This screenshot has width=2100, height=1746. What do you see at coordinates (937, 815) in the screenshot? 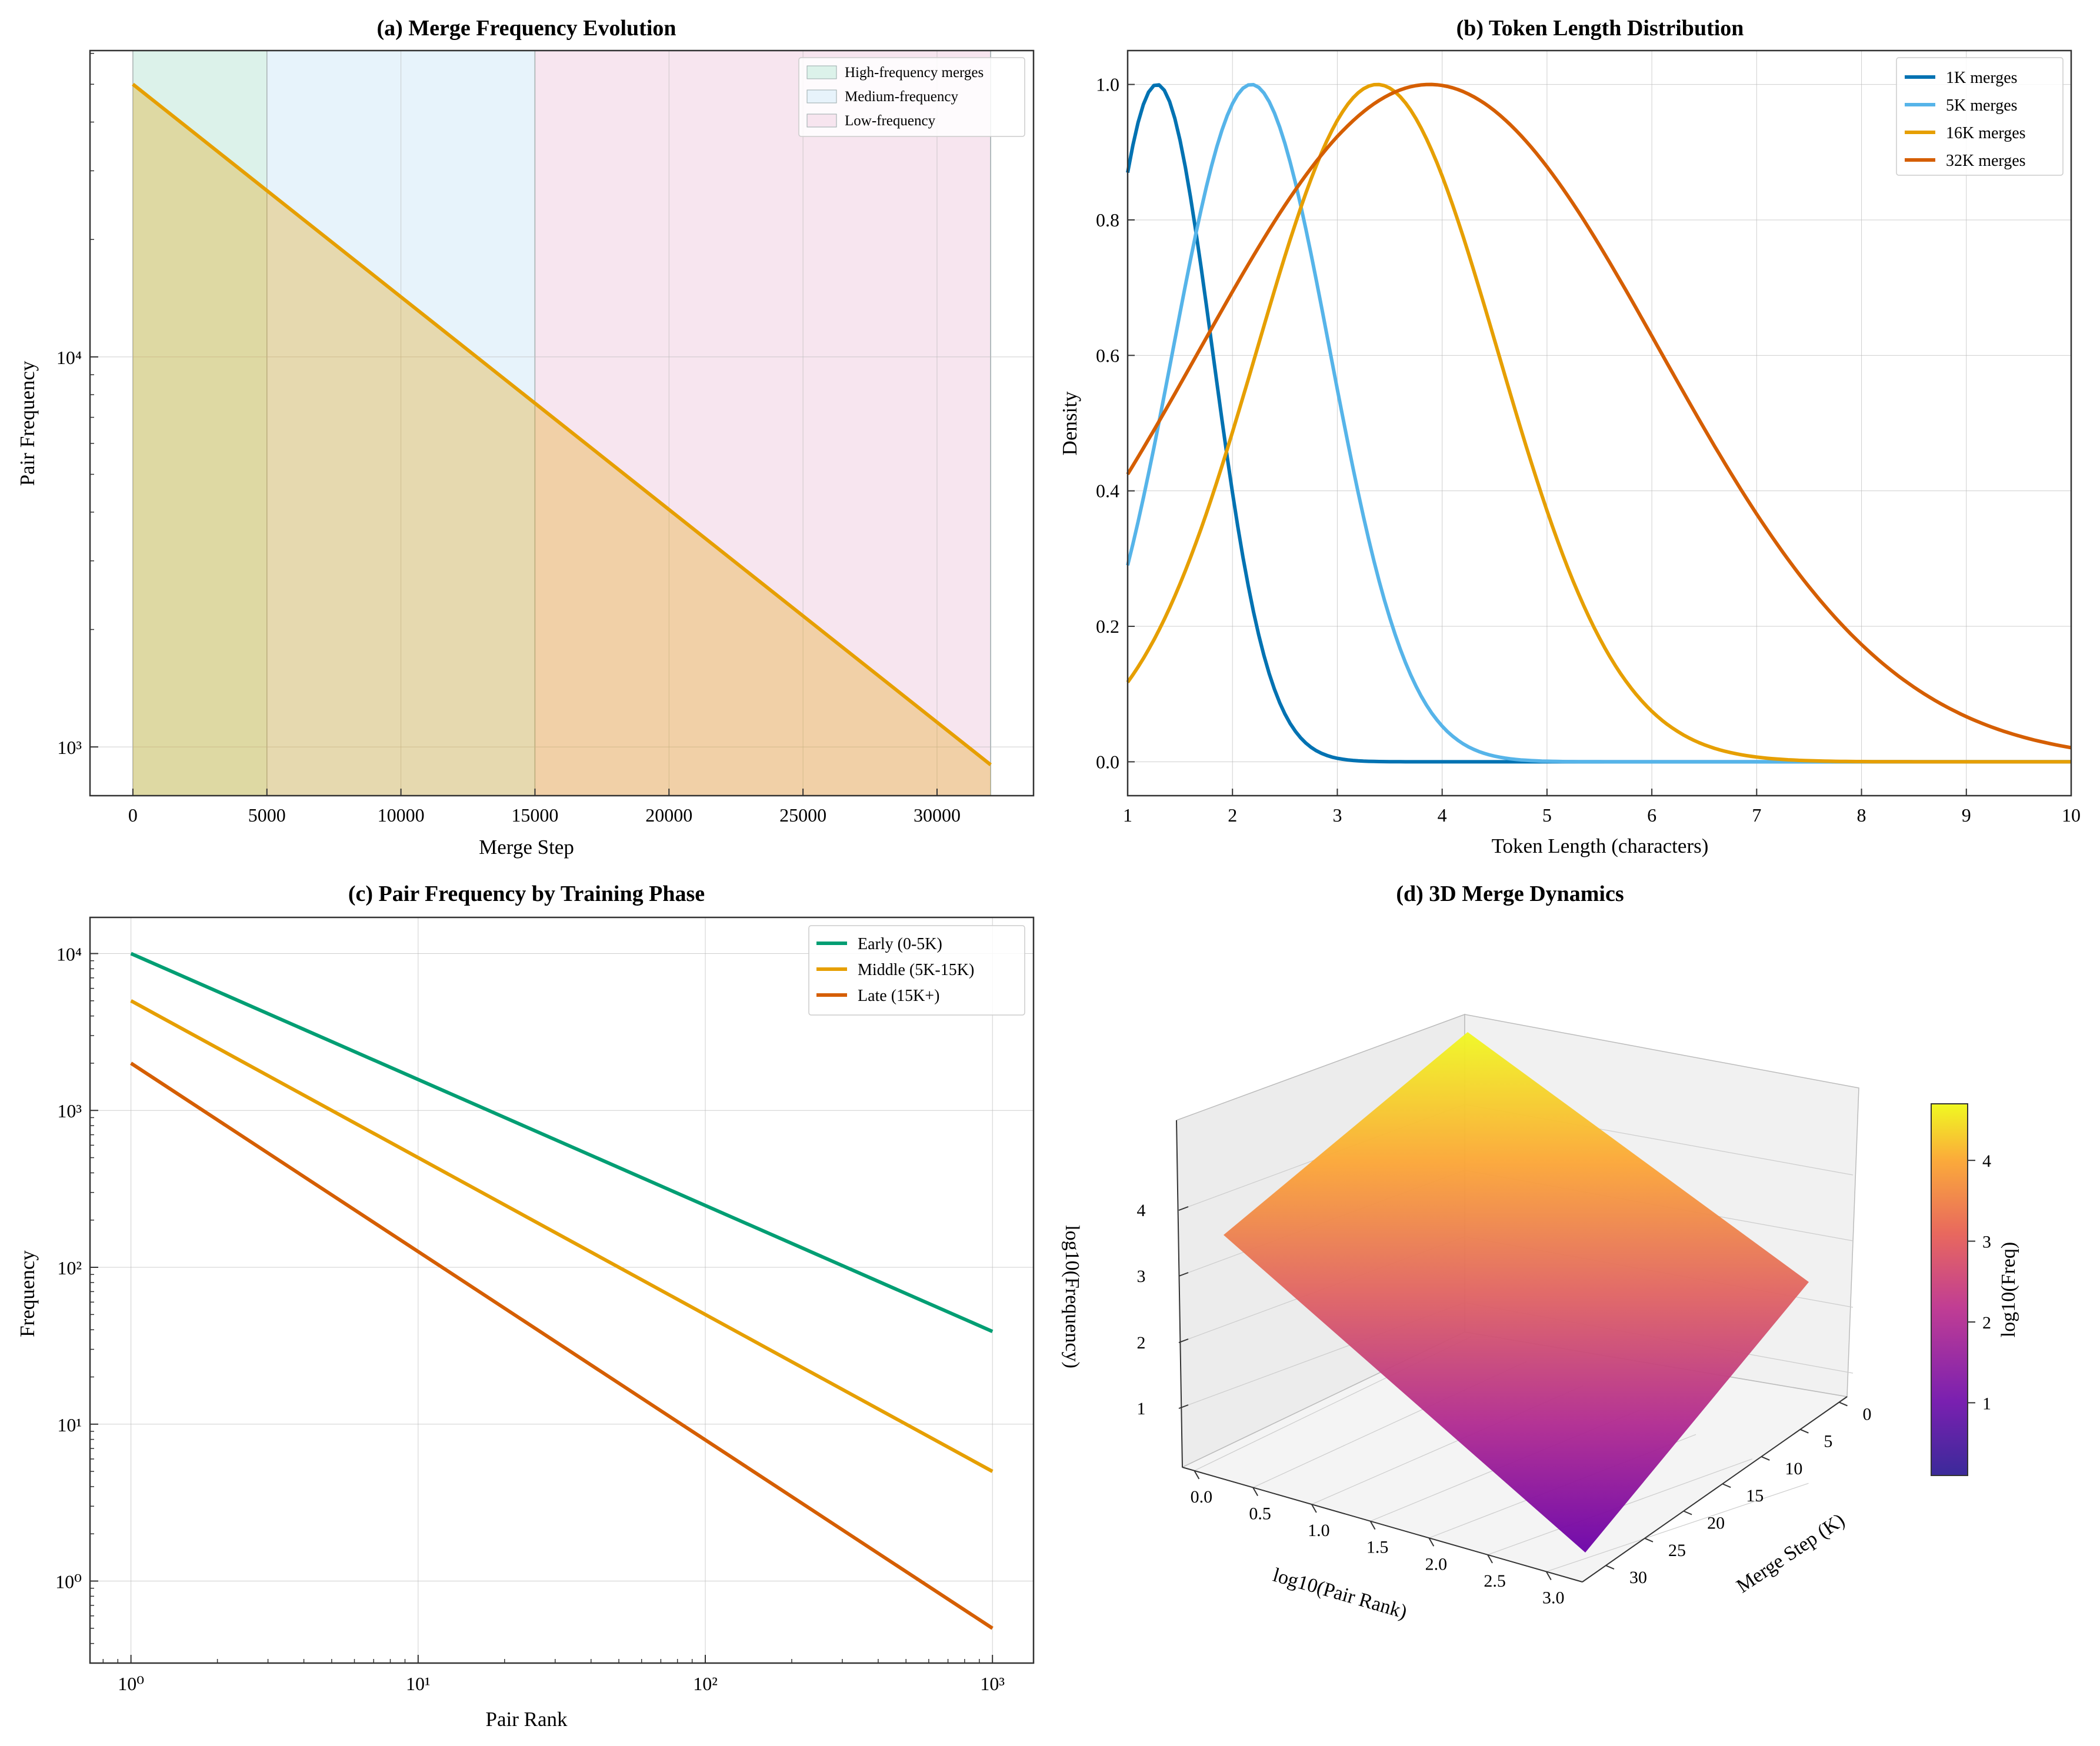
I see `panel-a-xtick-label: 30000` at bounding box center [937, 815].